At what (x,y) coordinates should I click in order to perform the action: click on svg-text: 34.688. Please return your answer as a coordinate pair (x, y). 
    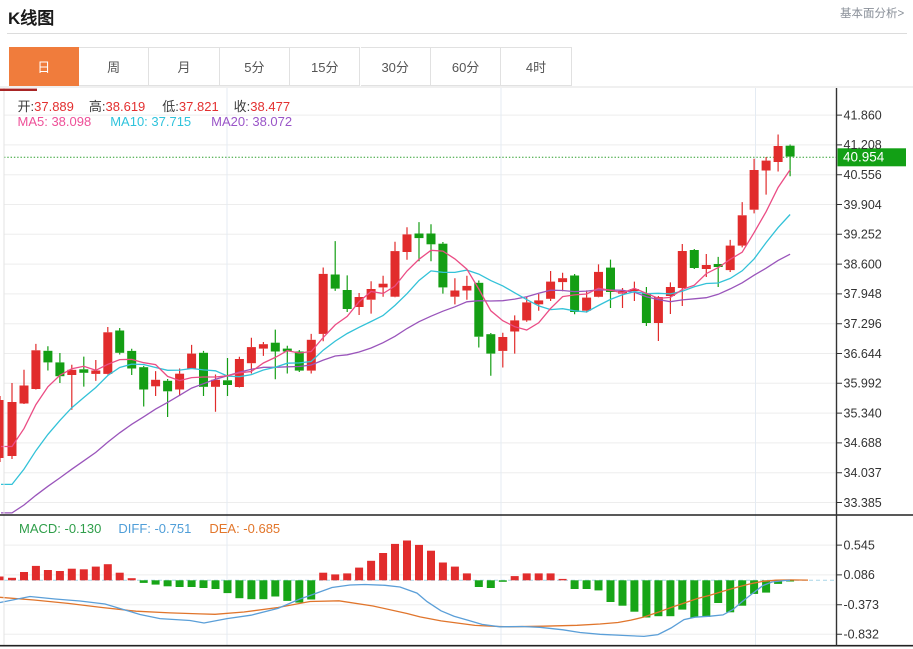
    Looking at the image, I should click on (863, 443).